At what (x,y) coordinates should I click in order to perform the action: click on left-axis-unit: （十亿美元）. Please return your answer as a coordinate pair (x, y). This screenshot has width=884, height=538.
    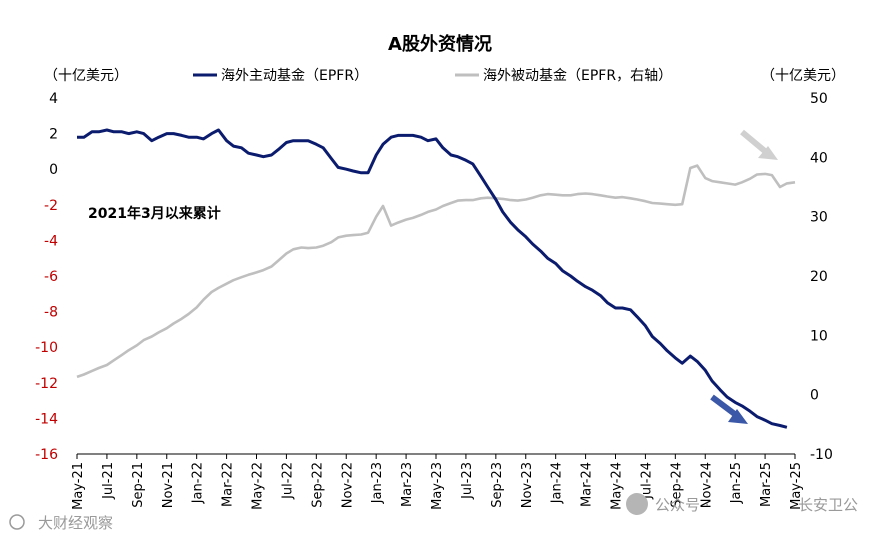
    Looking at the image, I should click on (86, 76).